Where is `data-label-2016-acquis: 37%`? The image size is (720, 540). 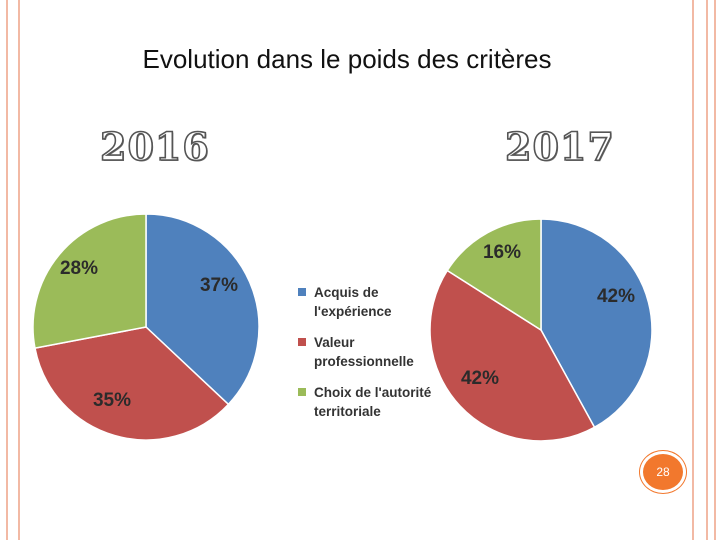 data-label-2016-acquis: 37% is located at coordinates (219, 285).